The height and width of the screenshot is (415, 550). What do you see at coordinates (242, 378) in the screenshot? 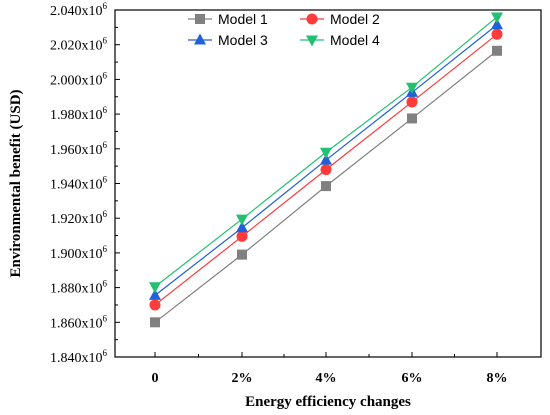
I see `x-tick-label: 2%` at bounding box center [242, 378].